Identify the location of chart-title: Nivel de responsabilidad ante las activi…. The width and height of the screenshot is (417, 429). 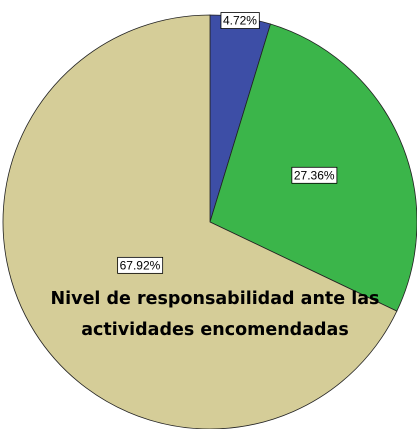
(215, 314).